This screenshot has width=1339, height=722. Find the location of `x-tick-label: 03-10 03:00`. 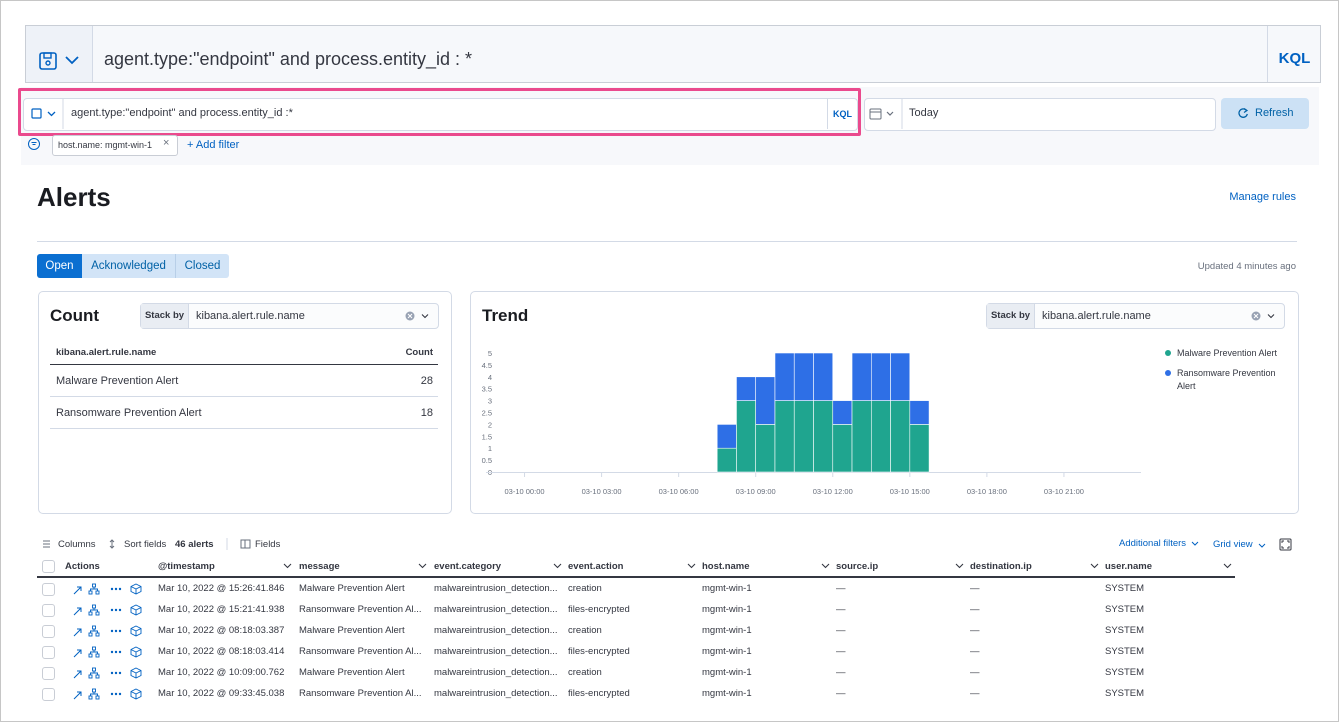

x-tick-label: 03-10 03:00 is located at coordinates (602, 491).